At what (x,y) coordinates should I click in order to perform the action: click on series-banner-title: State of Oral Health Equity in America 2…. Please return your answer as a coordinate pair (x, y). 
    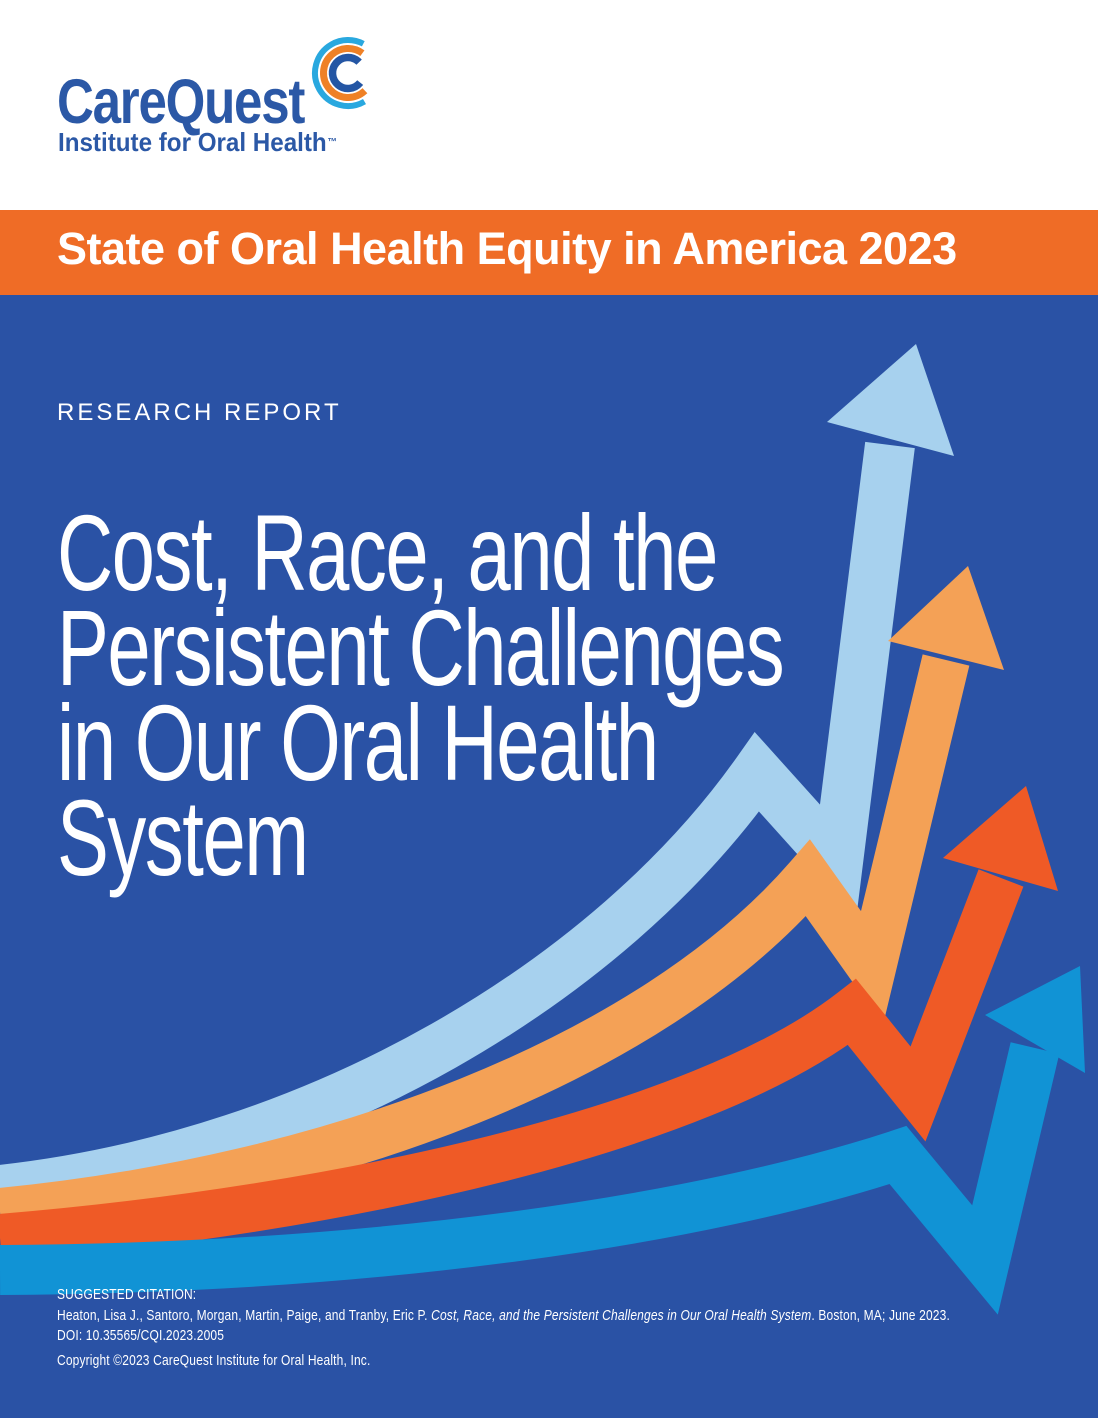
    Looking at the image, I should click on (507, 248).